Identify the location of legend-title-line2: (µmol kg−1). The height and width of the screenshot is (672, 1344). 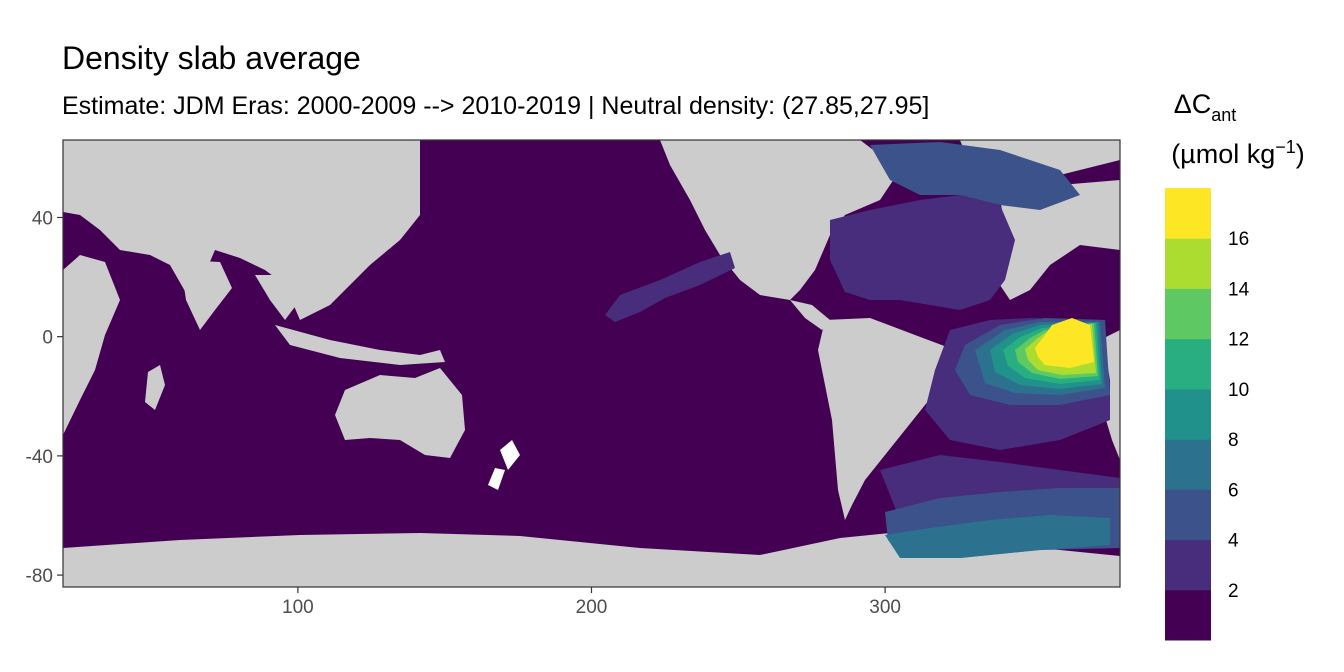
(1238, 153).